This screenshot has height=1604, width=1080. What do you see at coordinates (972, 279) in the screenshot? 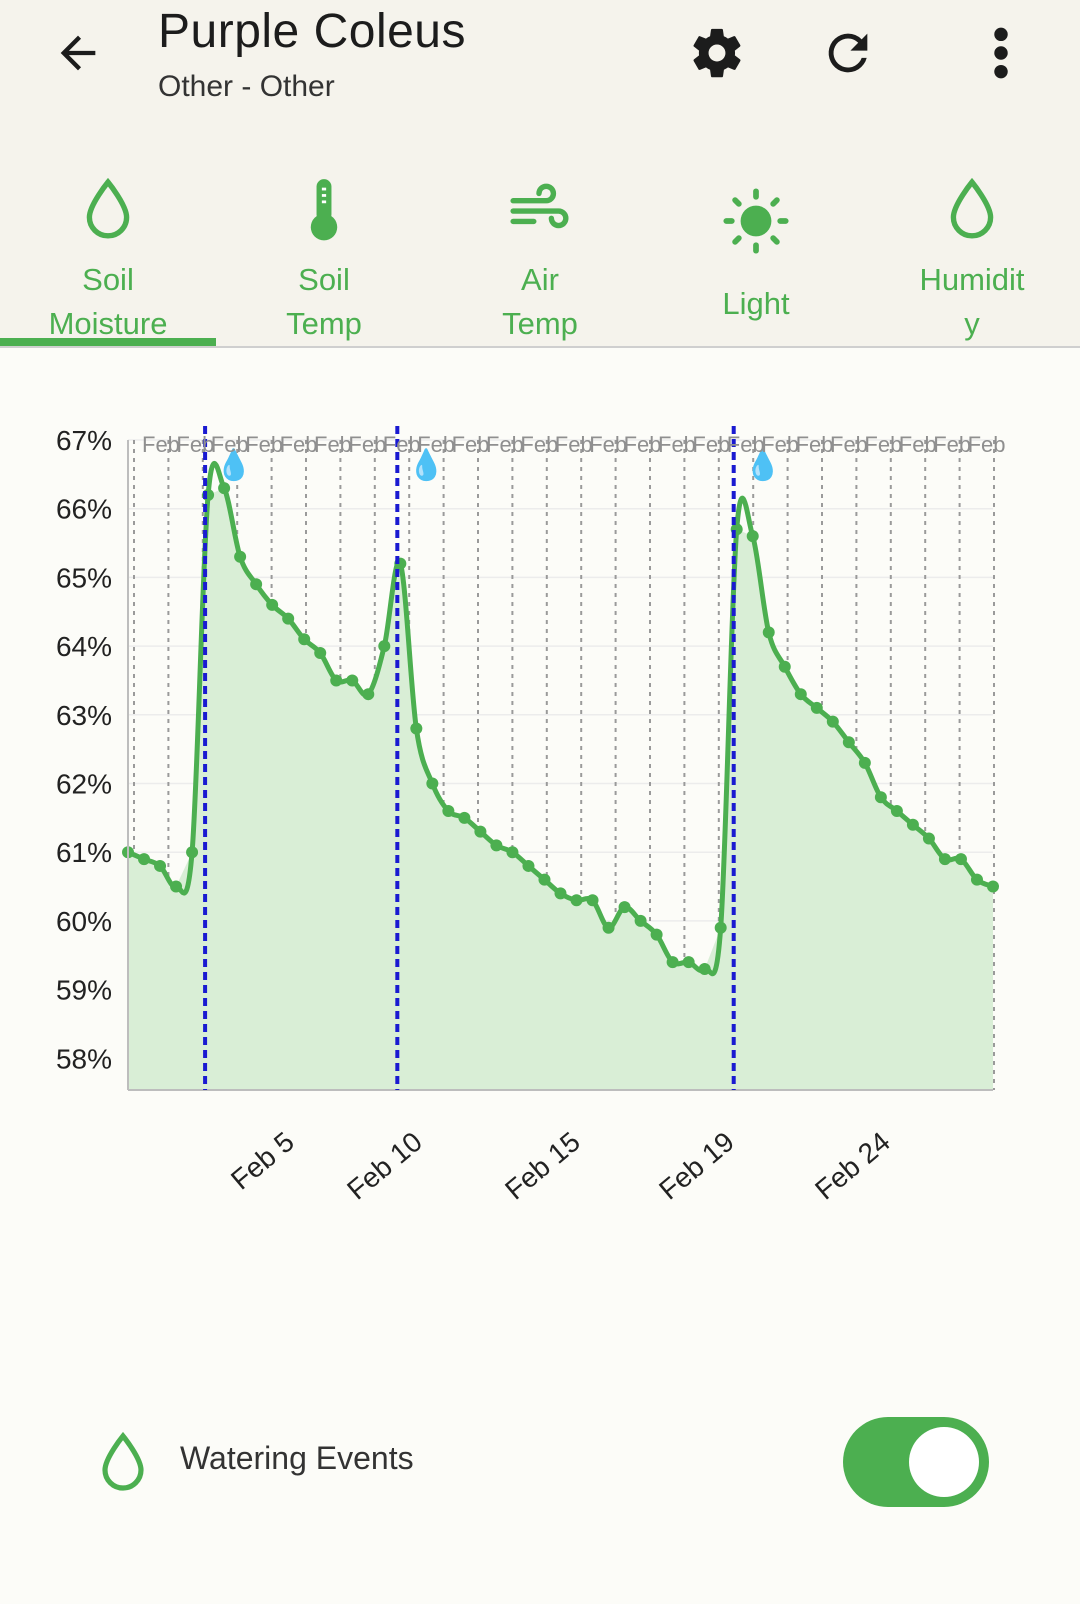
I see `tab-label: Humidit` at bounding box center [972, 279].